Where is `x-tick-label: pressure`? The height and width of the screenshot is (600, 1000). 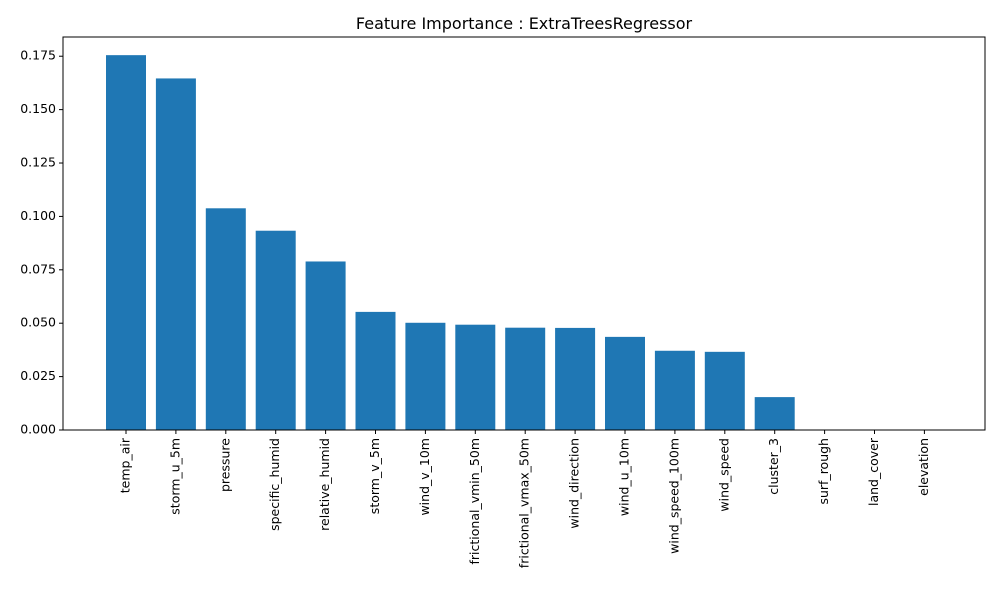 x-tick-label: pressure is located at coordinates (224, 465).